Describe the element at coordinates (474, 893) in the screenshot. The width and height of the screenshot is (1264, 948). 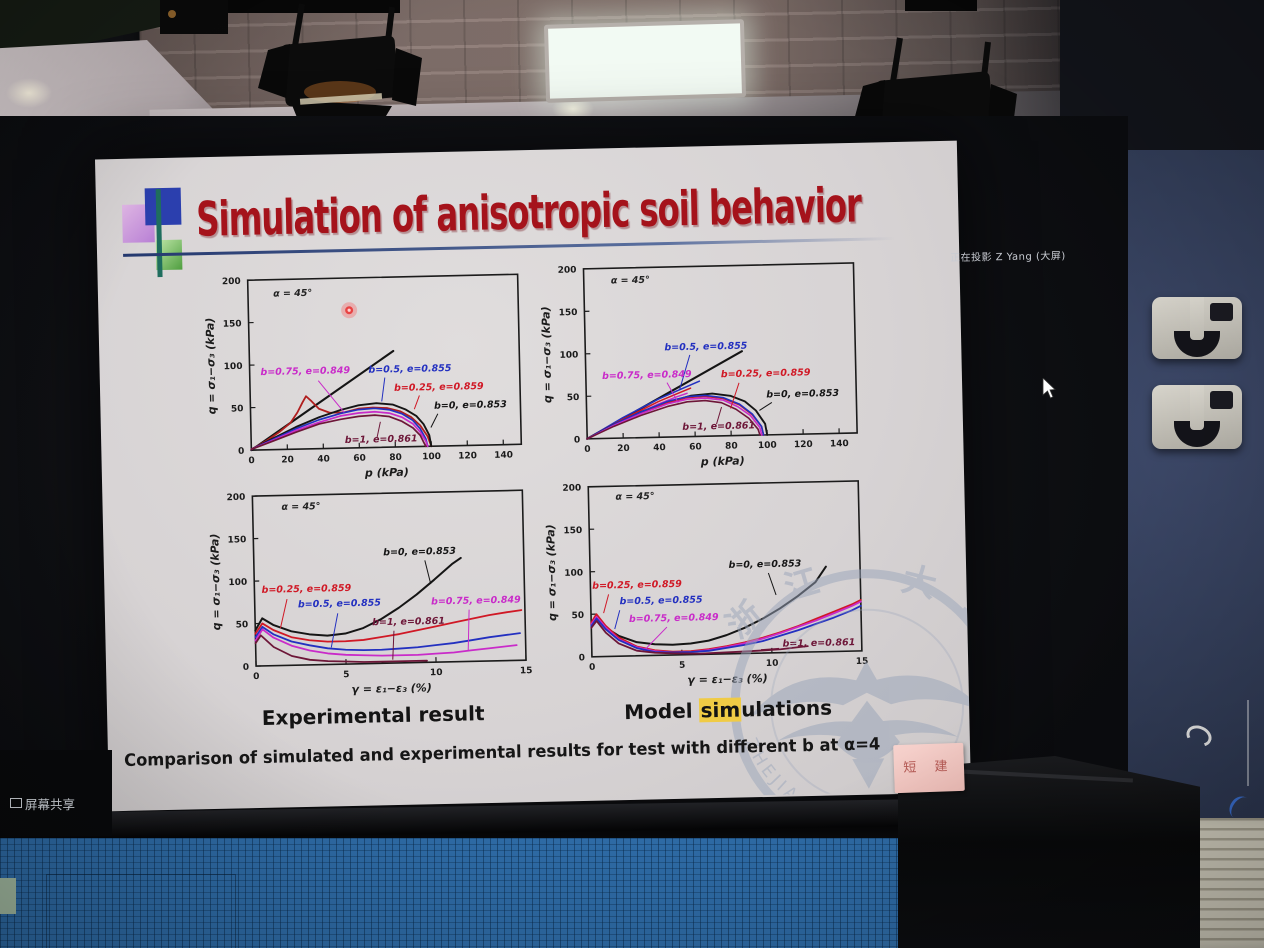
I see `blue-acoustic-wall` at that location.